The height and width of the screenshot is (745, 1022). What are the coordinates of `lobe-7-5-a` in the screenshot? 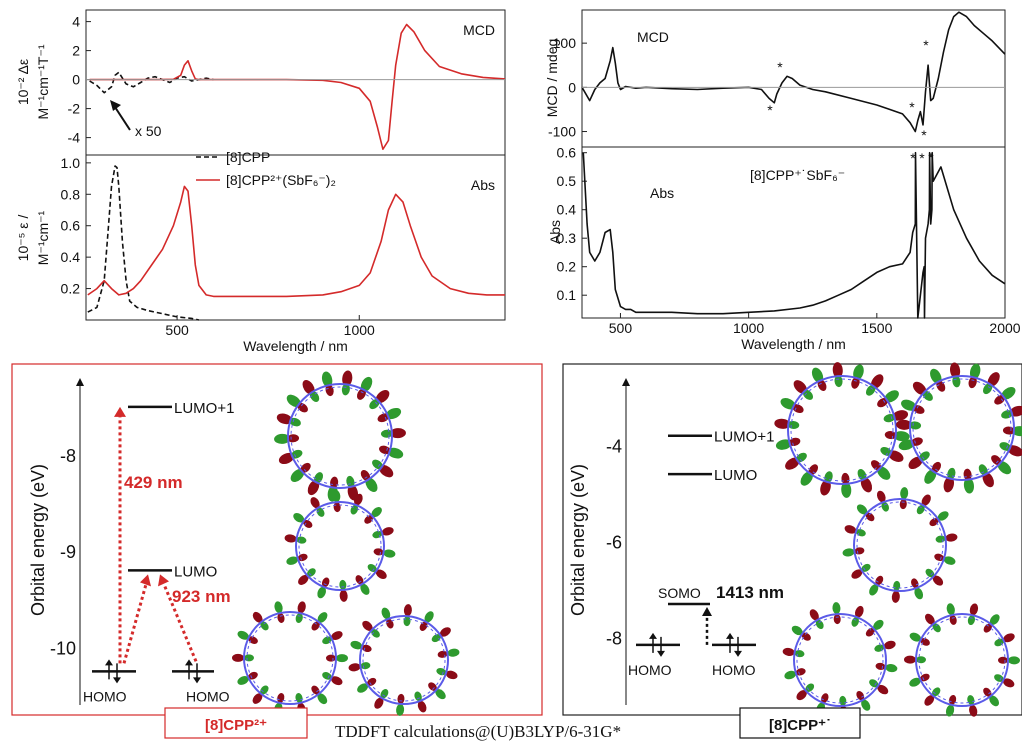 It's located at (836, 608).